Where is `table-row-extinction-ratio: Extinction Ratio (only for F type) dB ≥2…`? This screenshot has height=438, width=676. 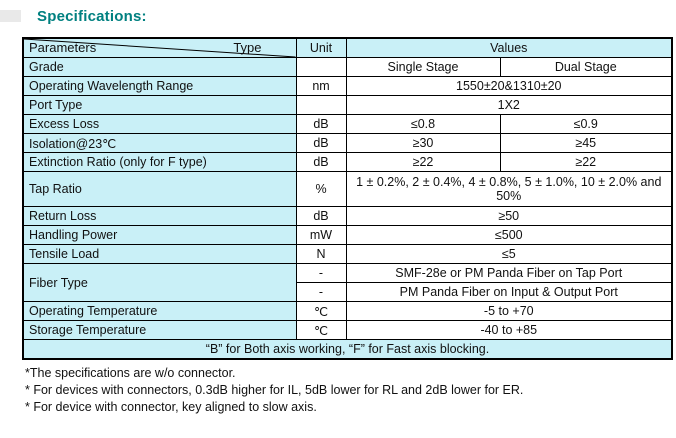
table-row-extinction-ratio: Extinction Ratio (only for F type) dB ≥2… is located at coordinates (347, 162).